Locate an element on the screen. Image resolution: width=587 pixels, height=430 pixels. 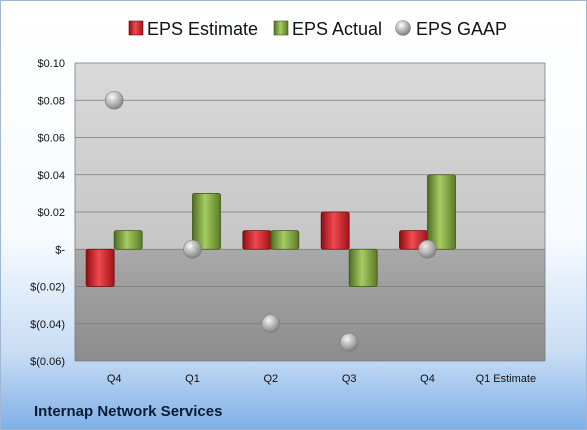
x-tick-label-q1: Q1 is located at coordinates (192, 379).